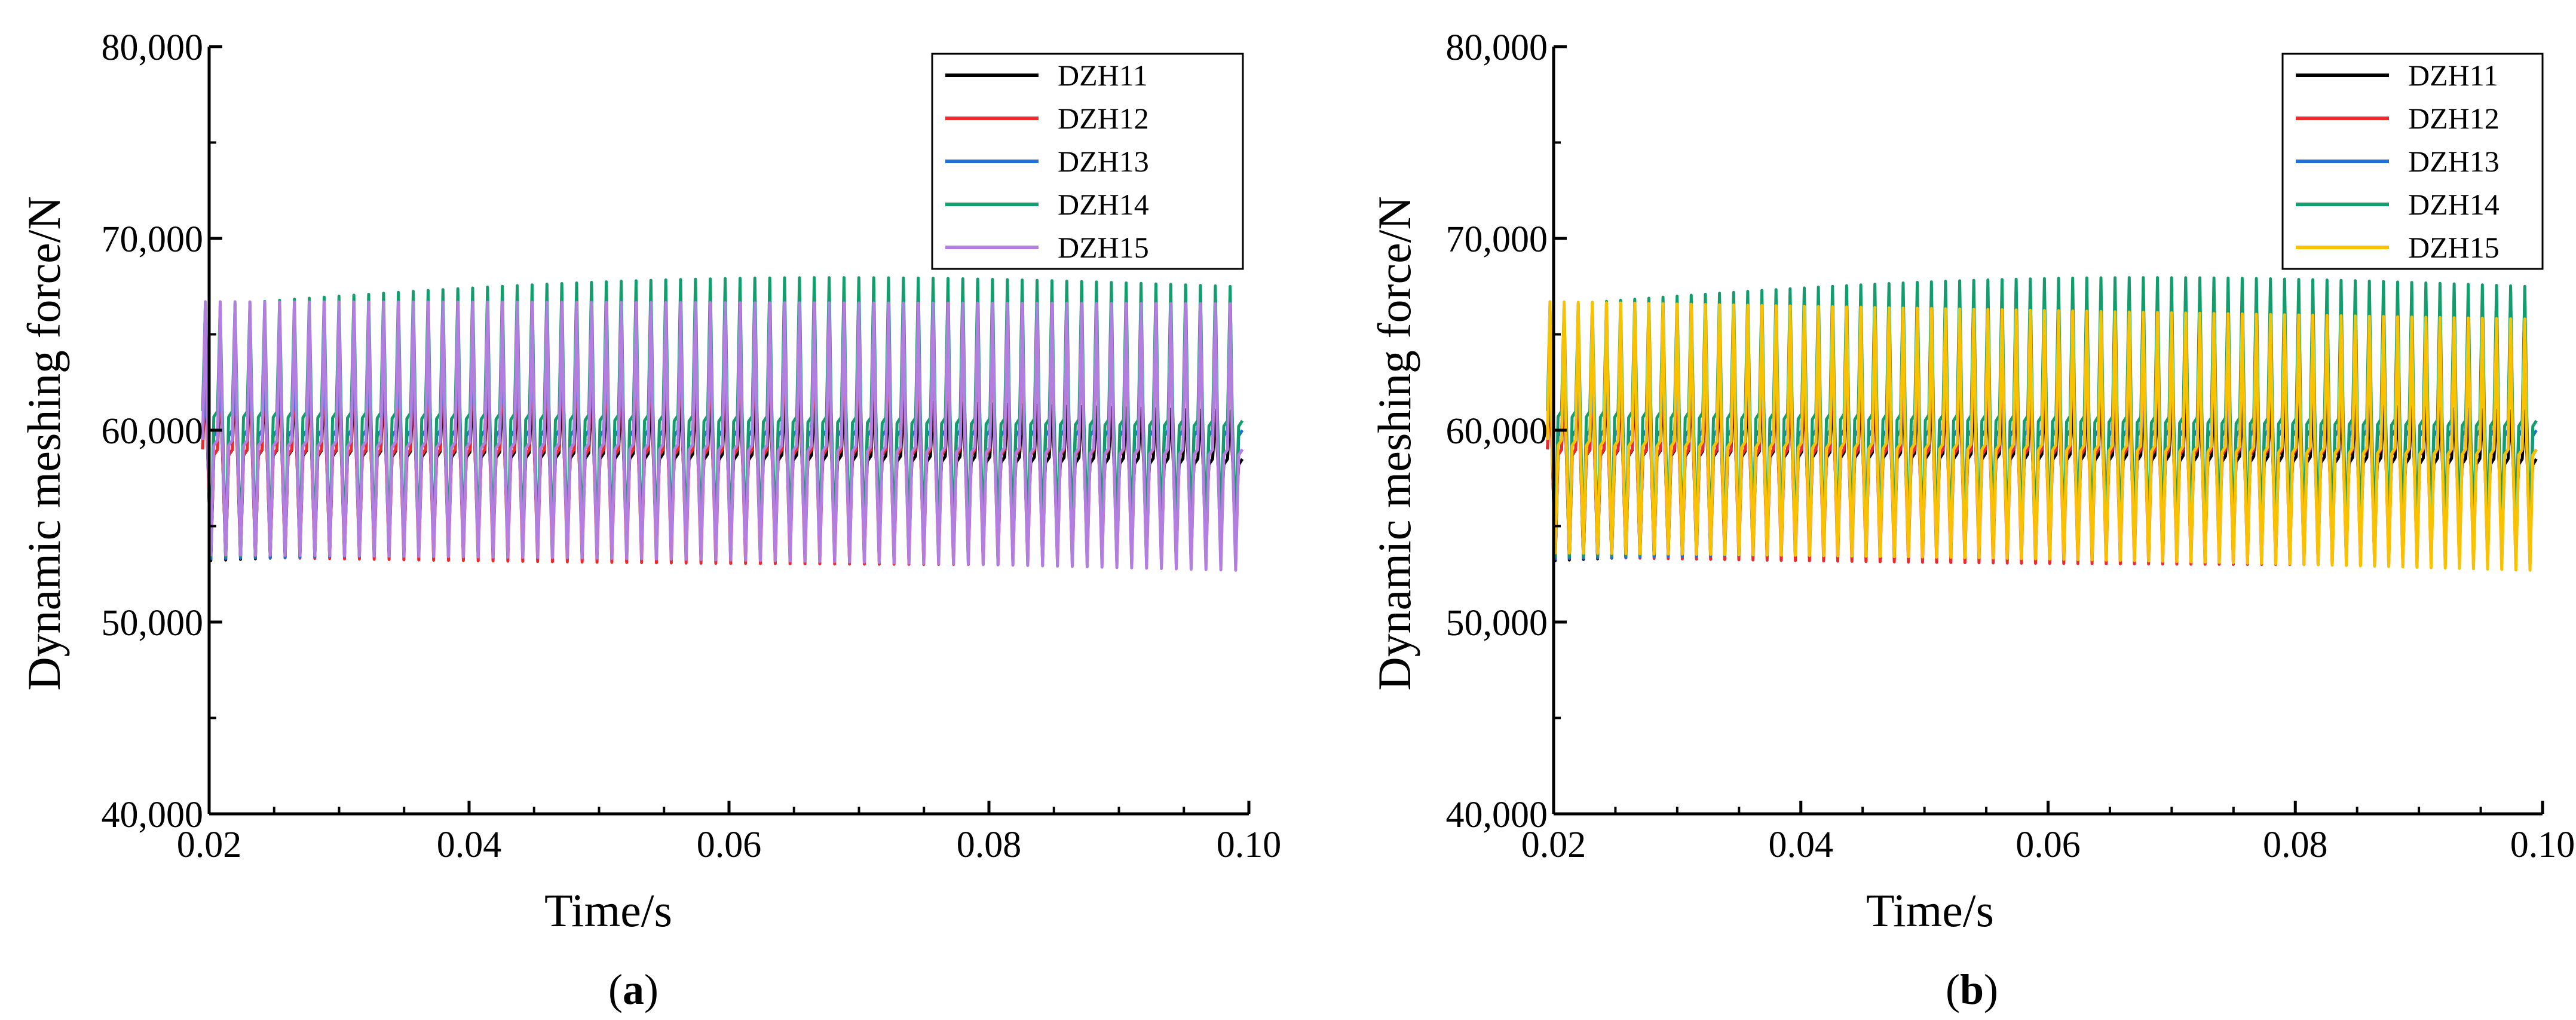 Image resolution: width=2576 pixels, height=1020 pixels. Describe the element at coordinates (1103, 204) in the screenshot. I see `panel-a-legend-label-dzh14: DZH14` at that location.